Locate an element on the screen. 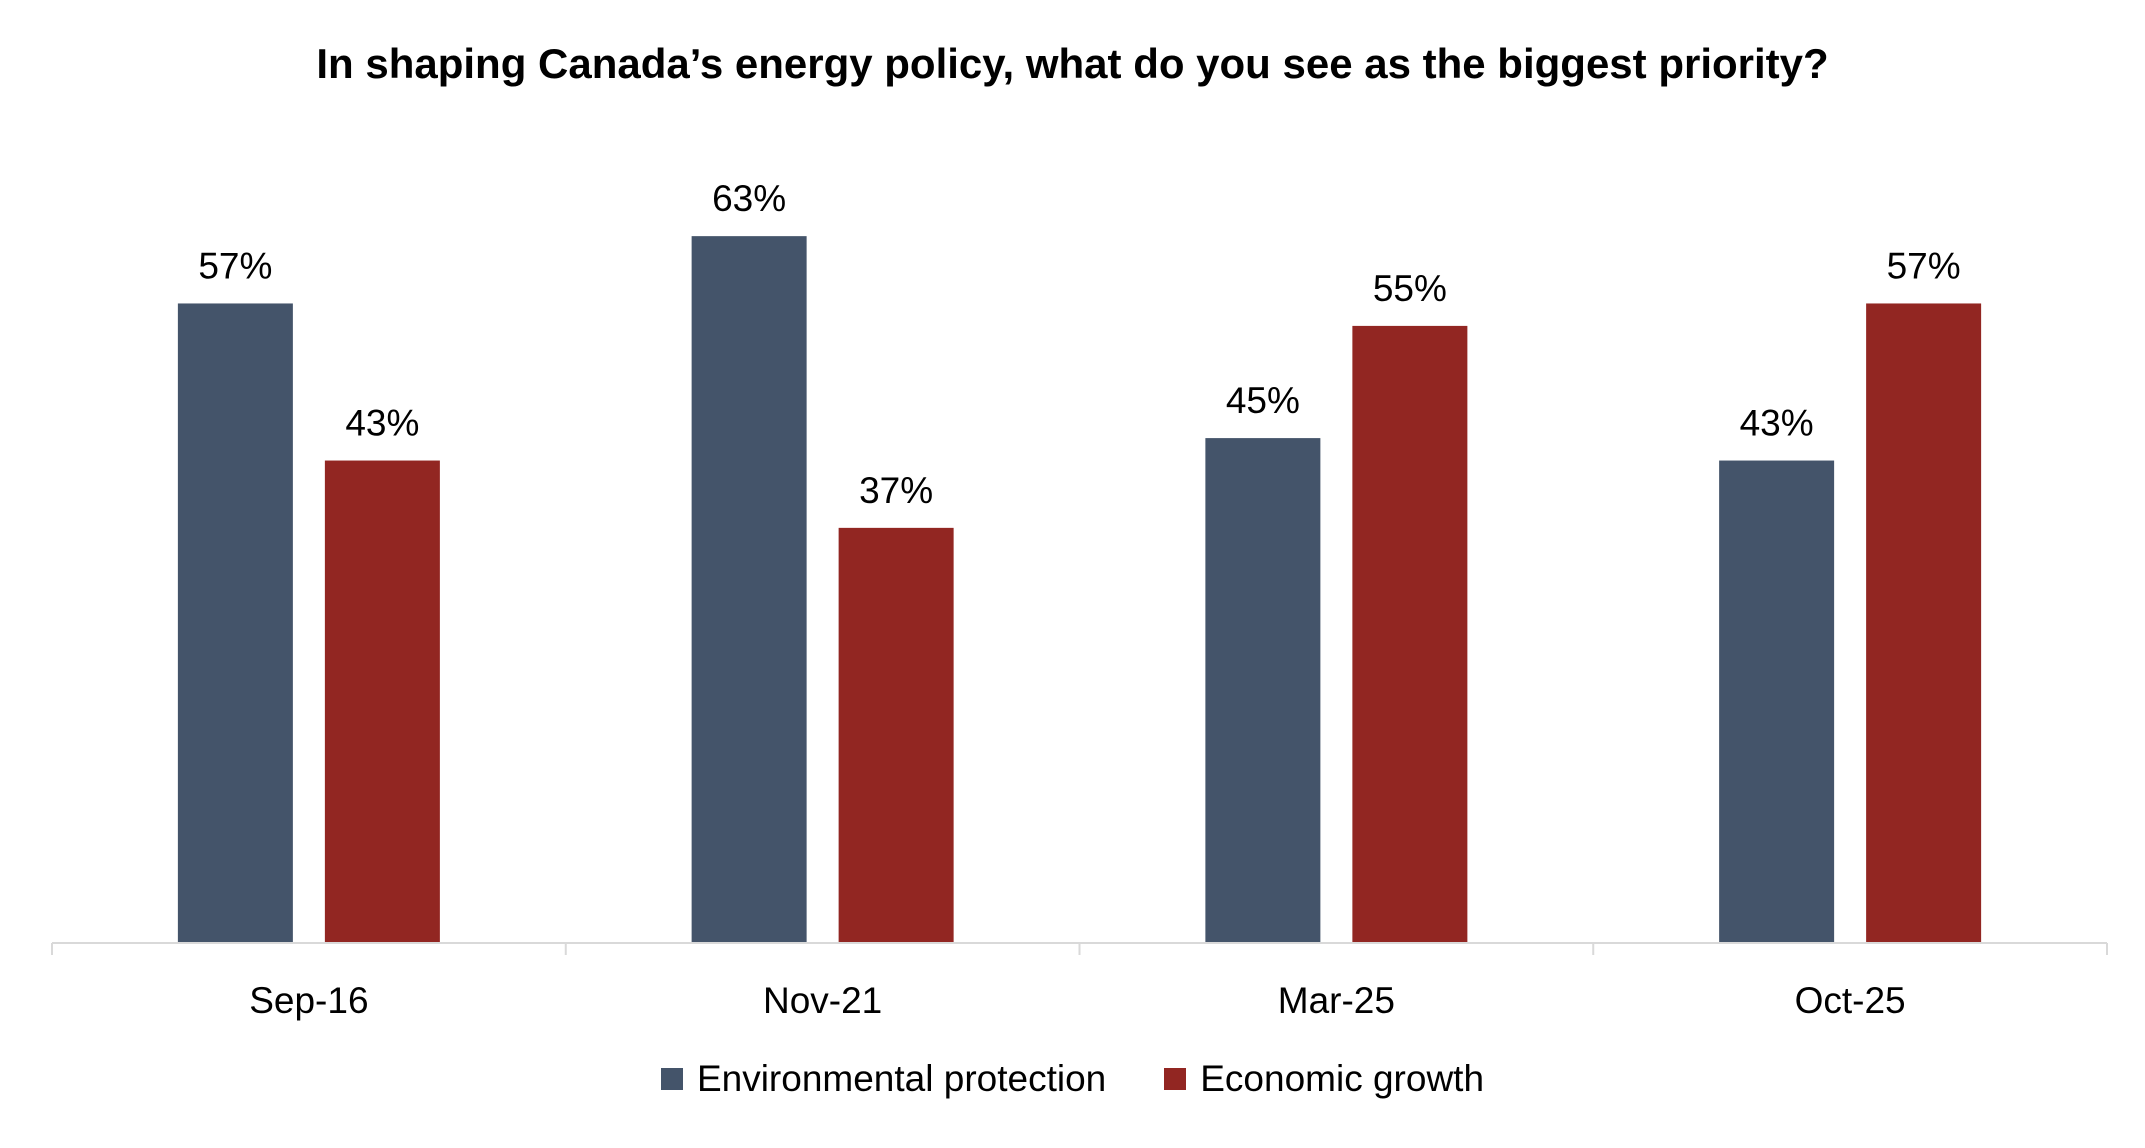 The height and width of the screenshot is (1148, 2145). legend-label-economic-growth: Economic growth is located at coordinates (1342, 1078).